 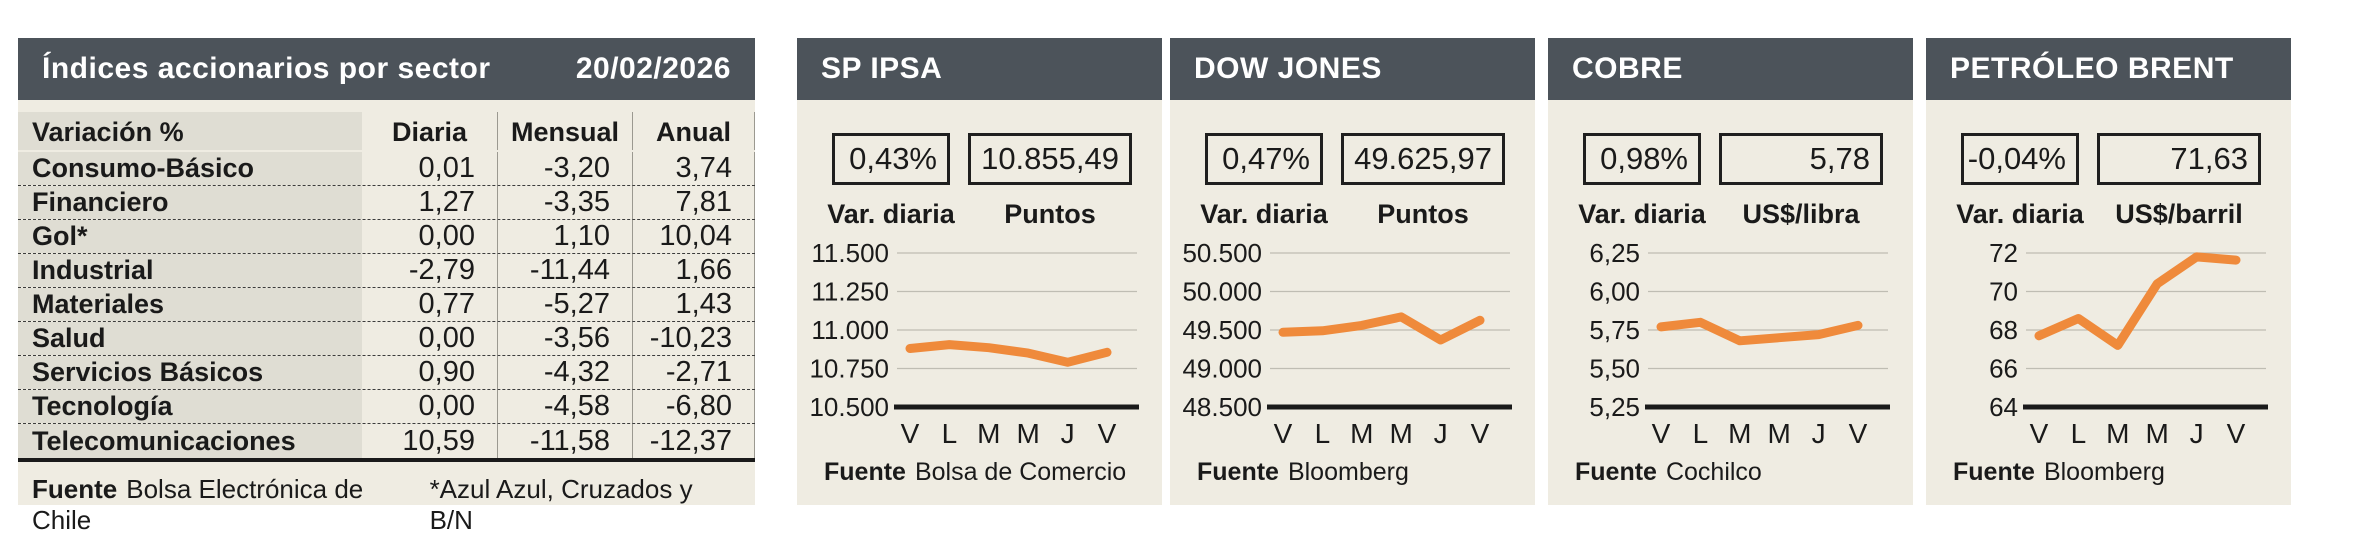 What do you see at coordinates (2003, 407) in the screenshot?
I see `svg-text: 64` at bounding box center [2003, 407].